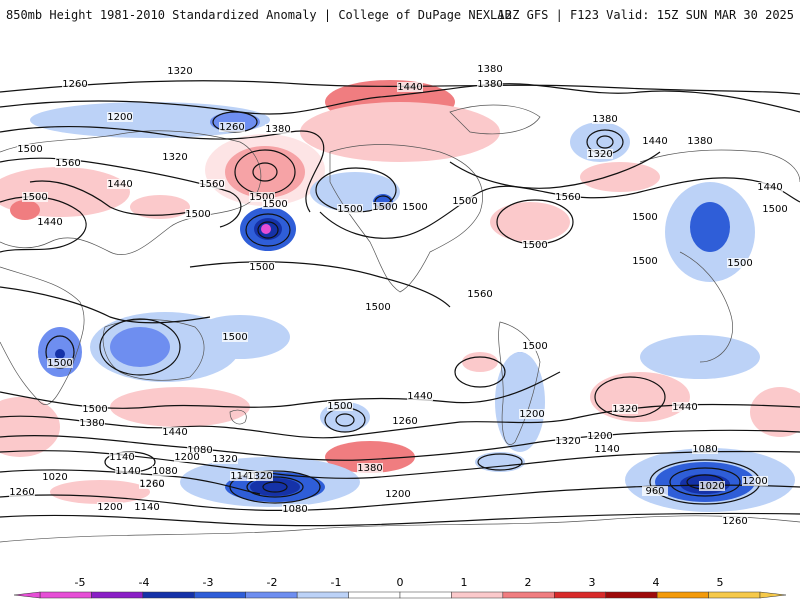  Describe the element at coordinates (27, 595) in the screenshot. I see `colorbar-min-arrow` at that location.